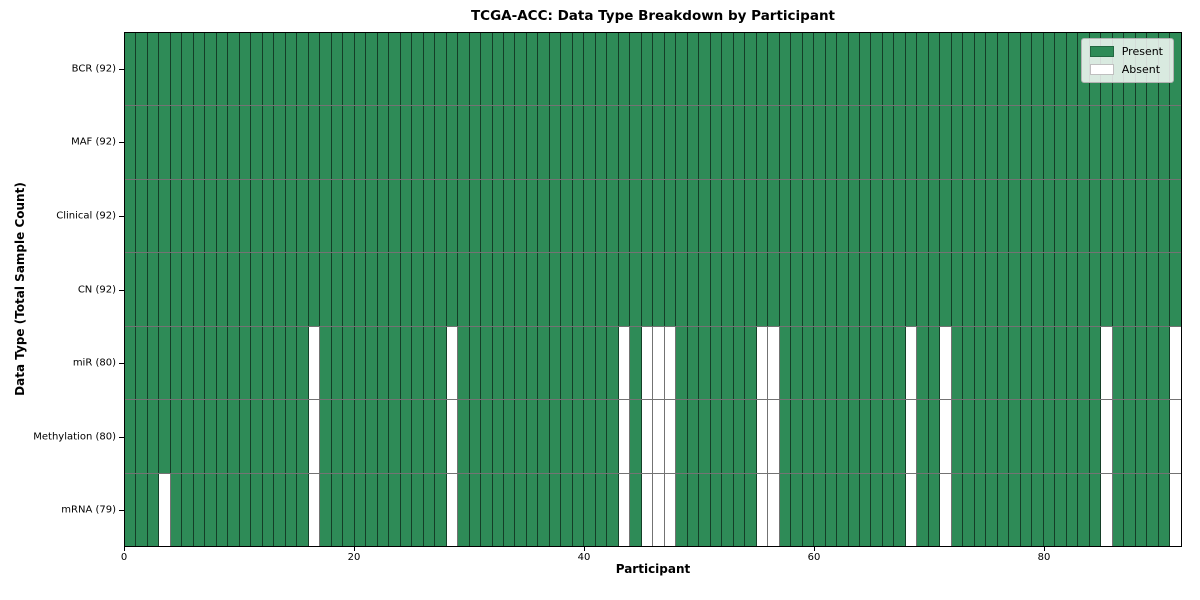  What do you see at coordinates (1101, 69) in the screenshot?
I see `absent-swatch-icon` at bounding box center [1101, 69].